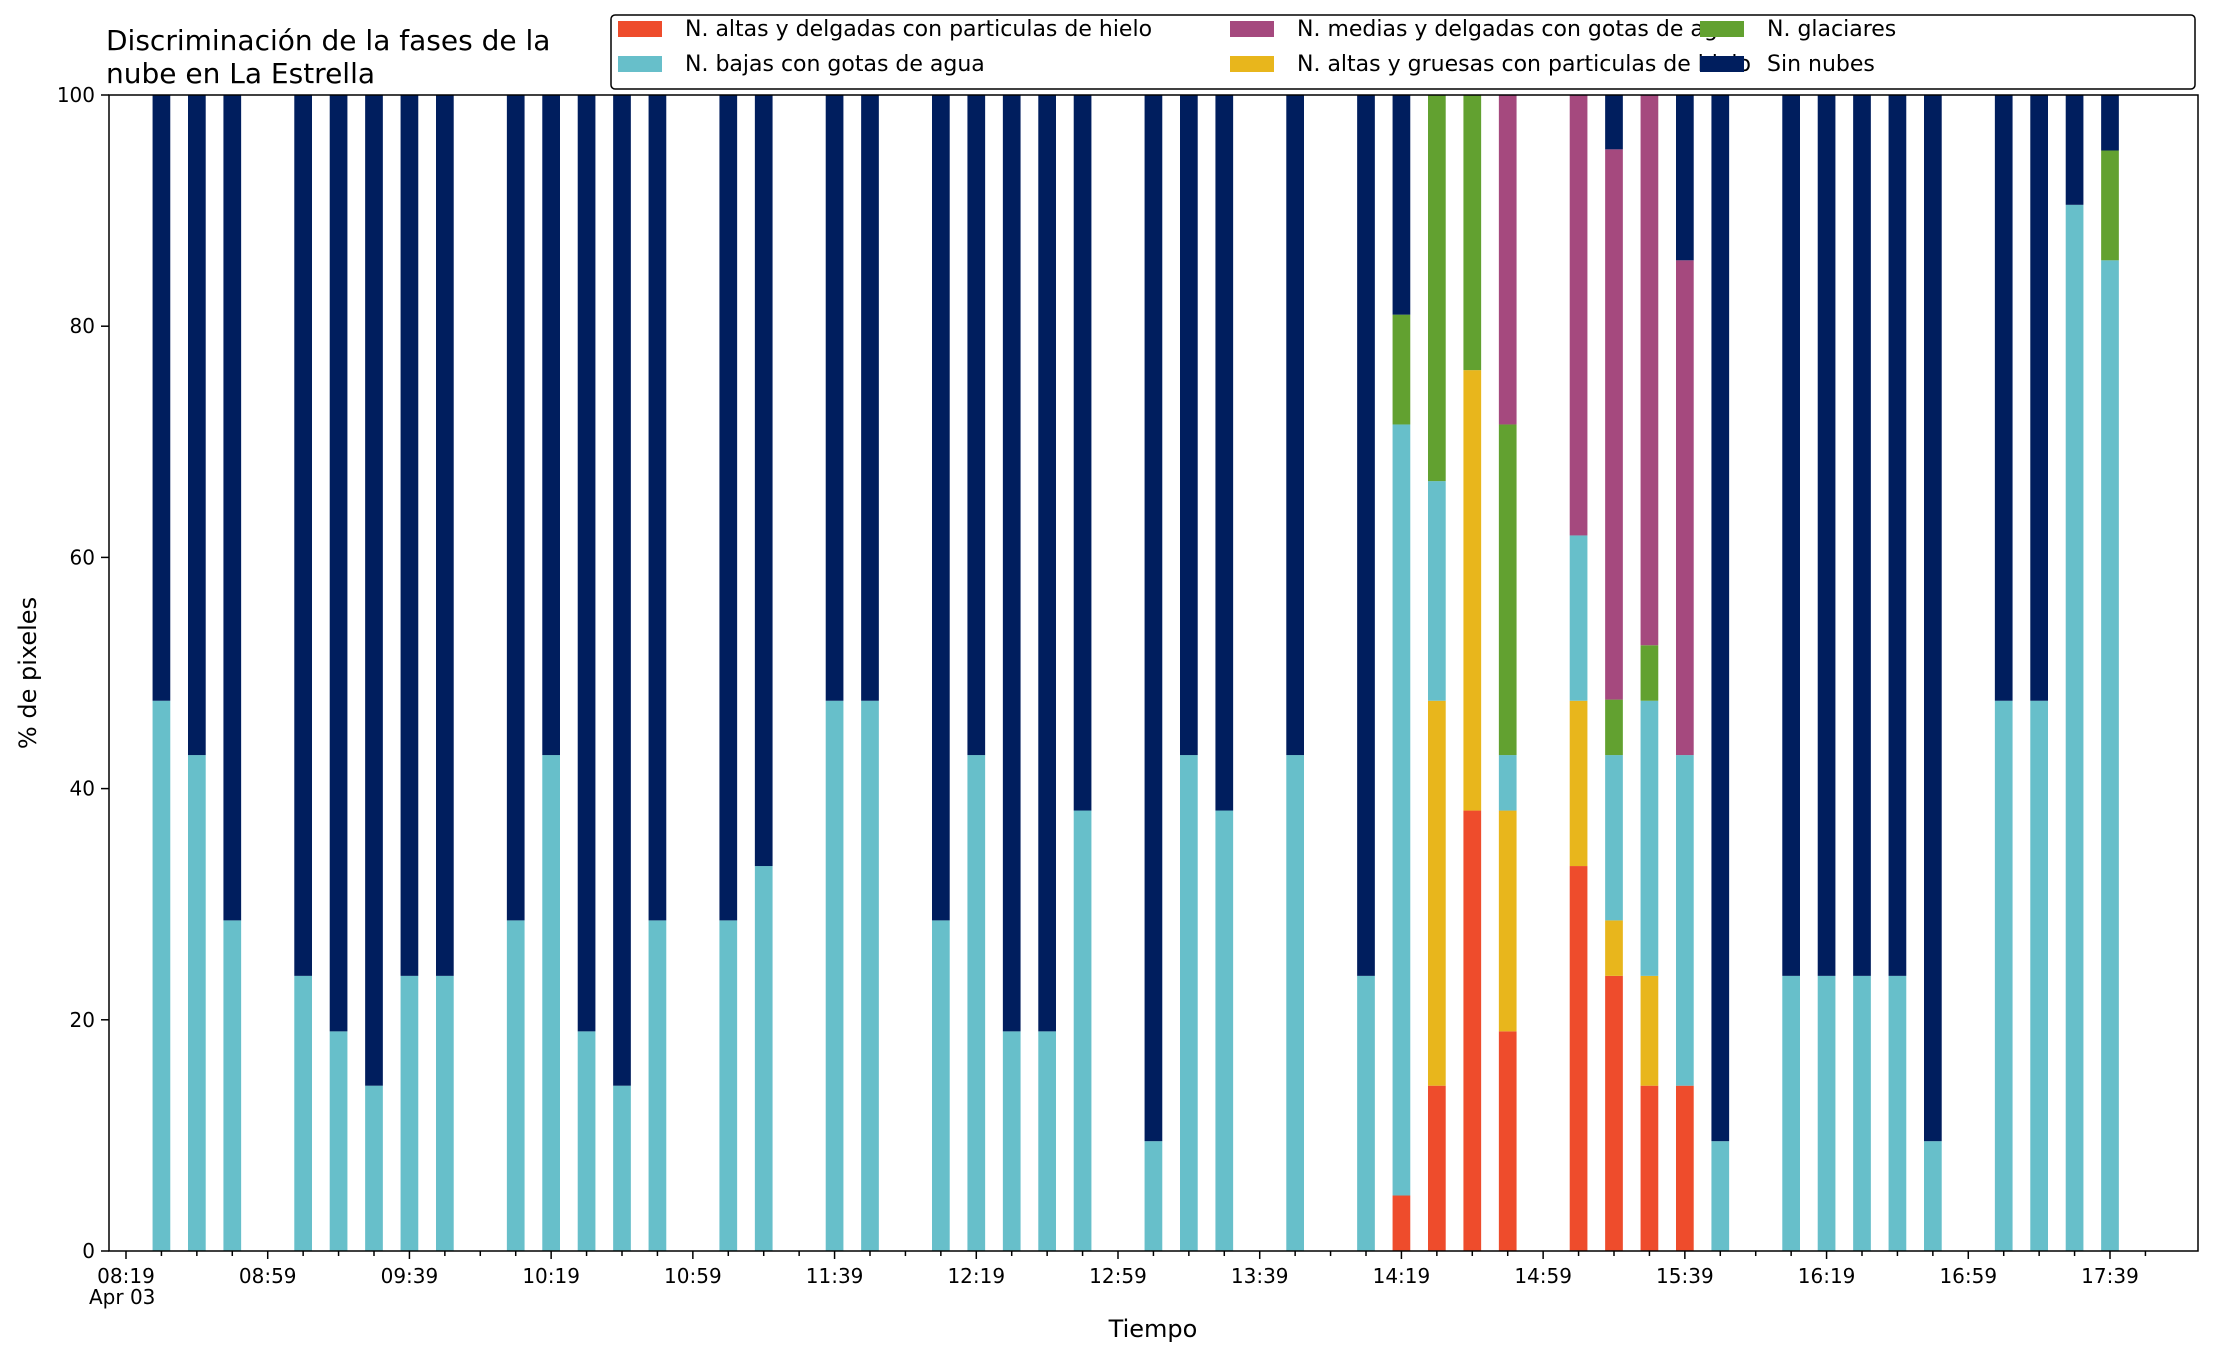 The image size is (2216, 1355). What do you see at coordinates (76, 95) in the screenshot?
I see `y-tick-label-5: 100` at bounding box center [76, 95].